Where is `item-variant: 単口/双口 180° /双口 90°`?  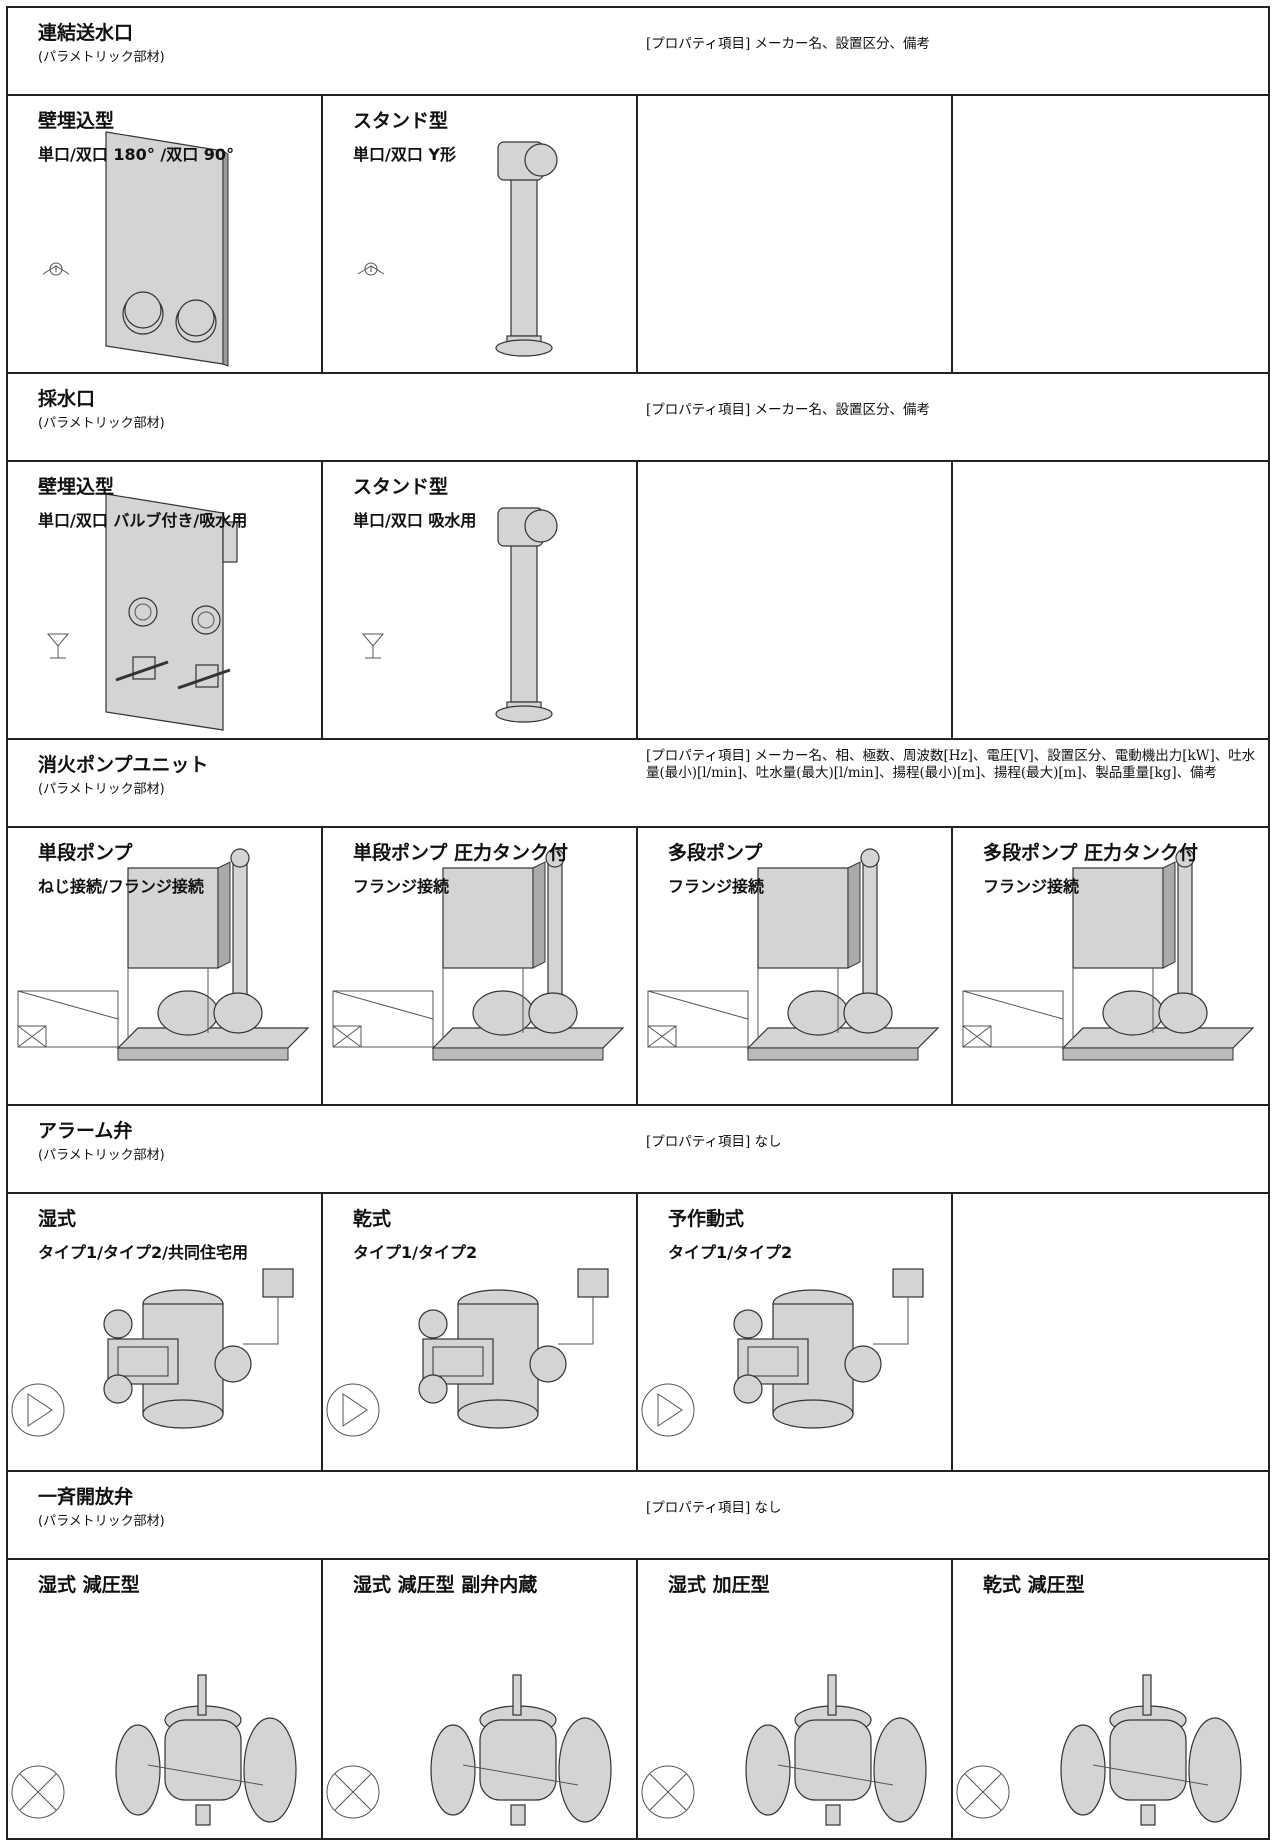 item-variant: 単口/双口 180° /双口 90° is located at coordinates (136, 154).